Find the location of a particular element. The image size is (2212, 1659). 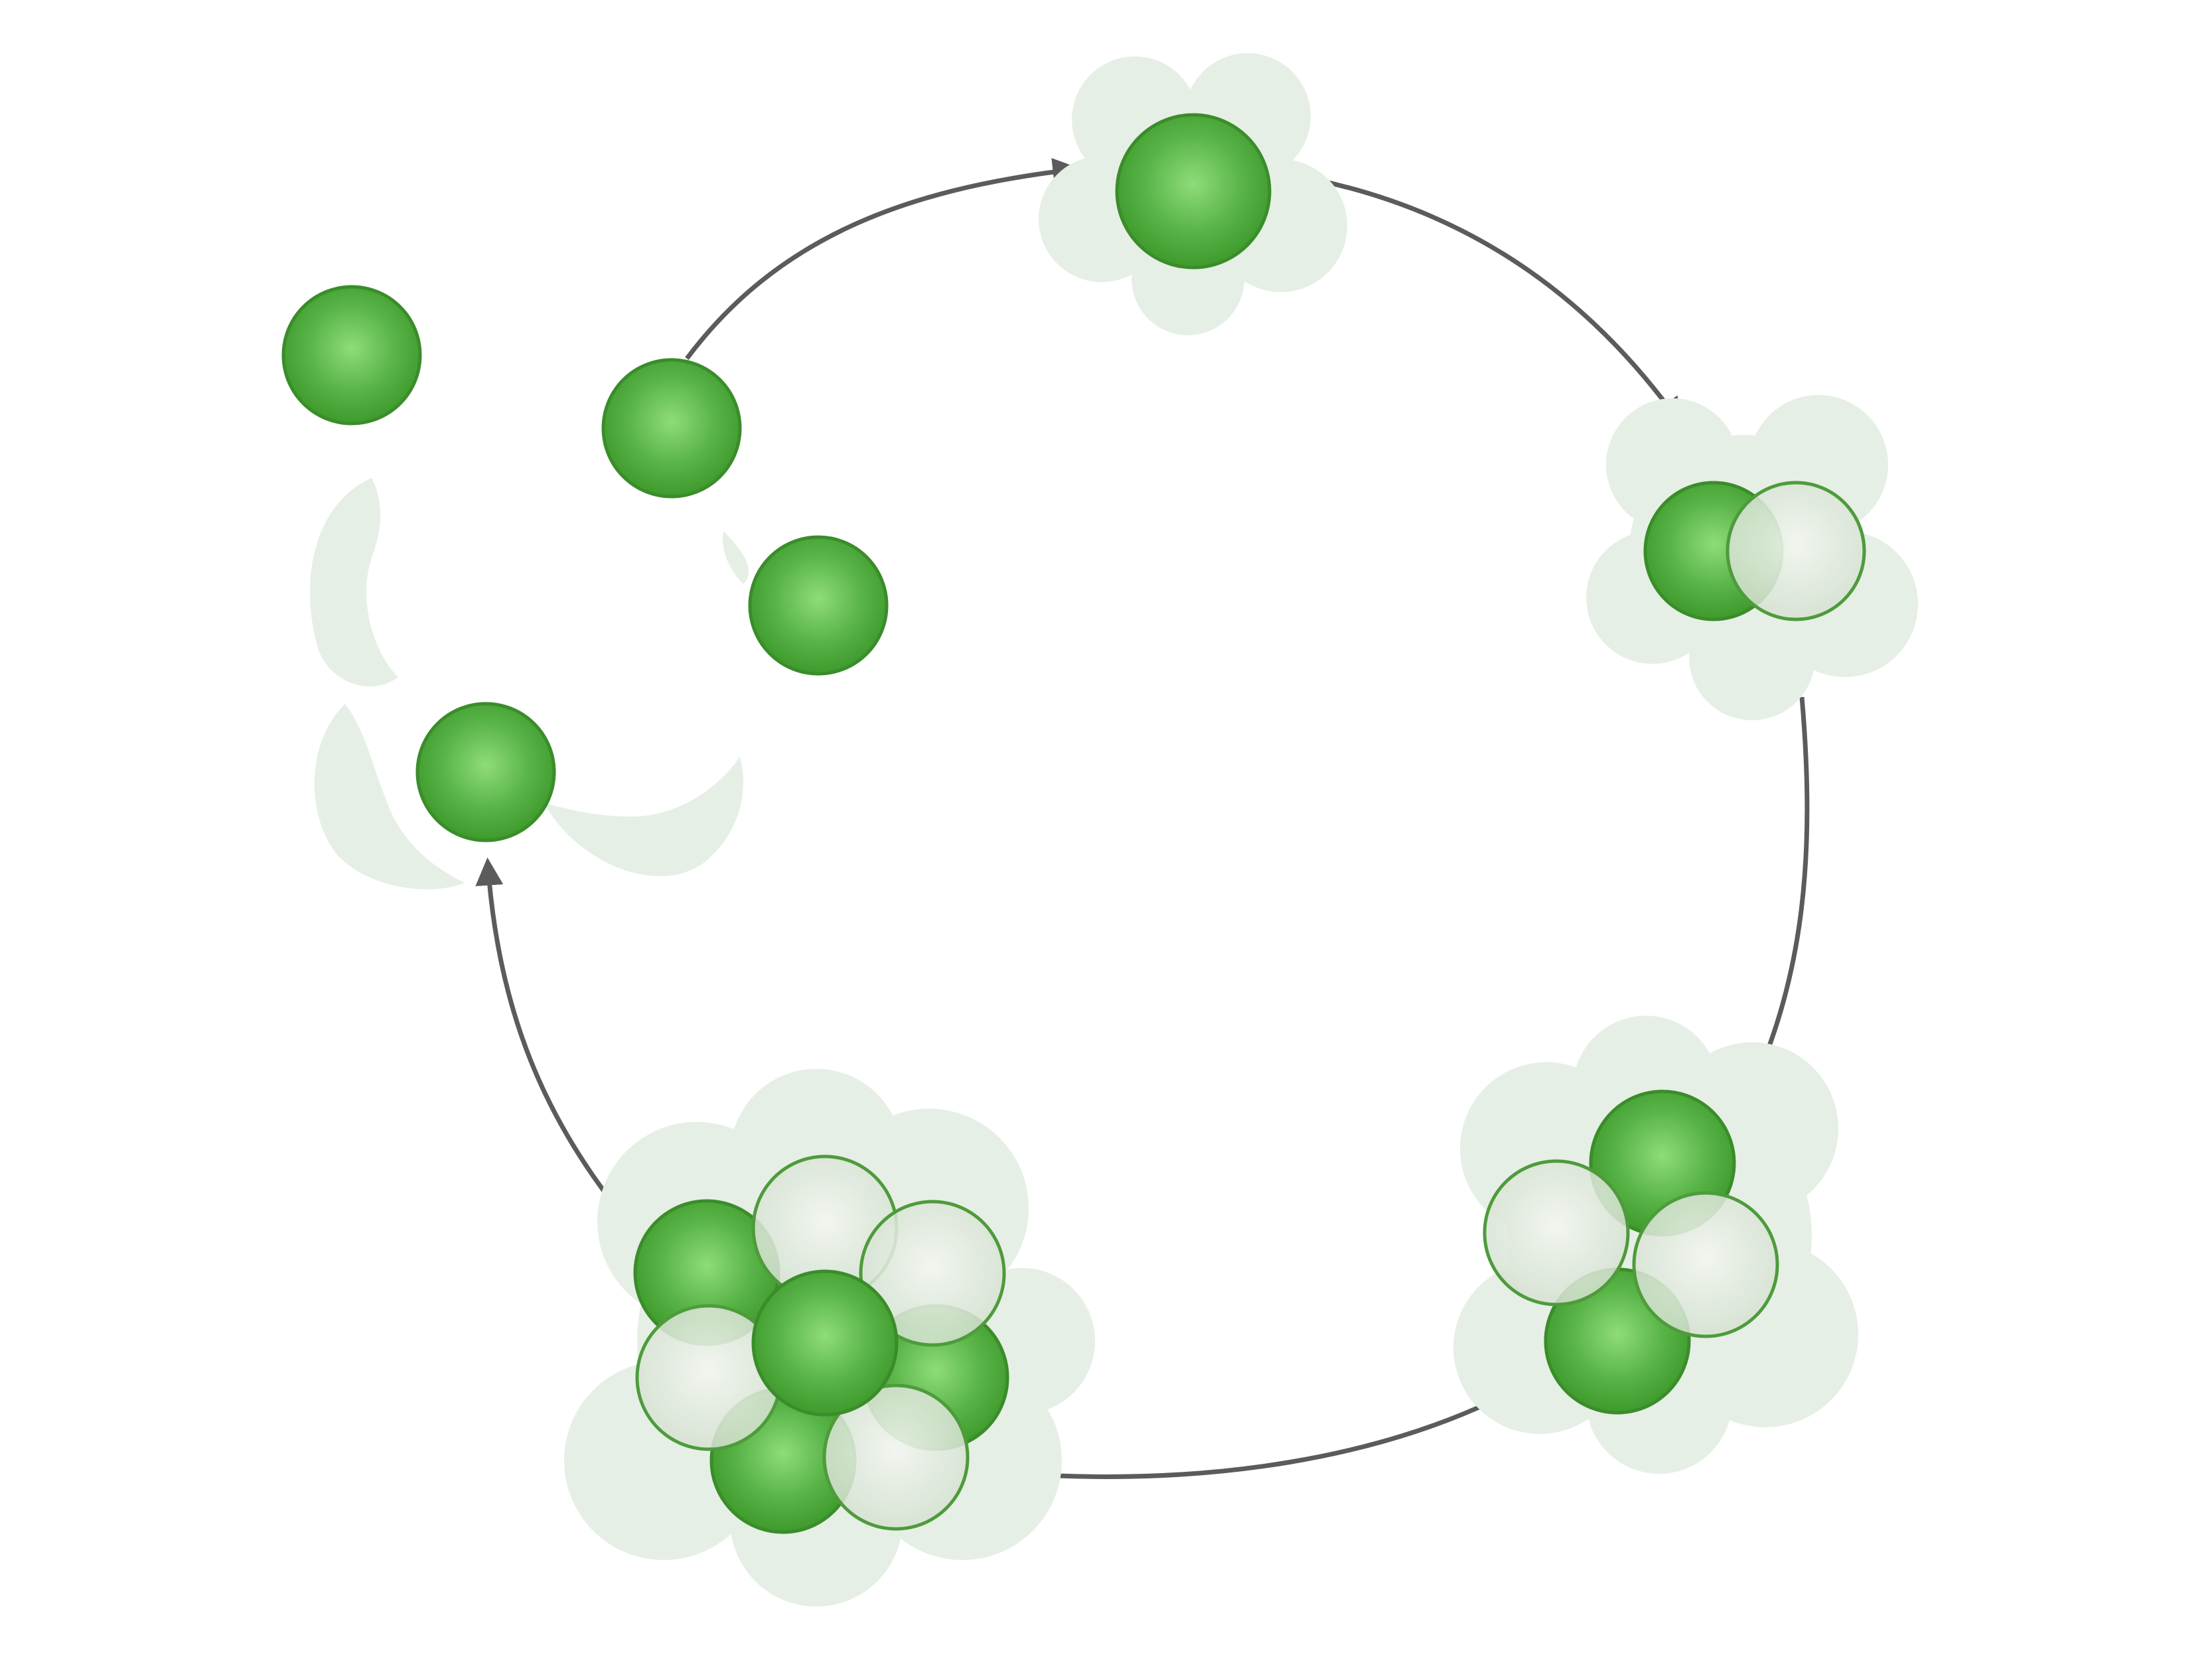

stage-single-cell is located at coordinates (1193, 194).